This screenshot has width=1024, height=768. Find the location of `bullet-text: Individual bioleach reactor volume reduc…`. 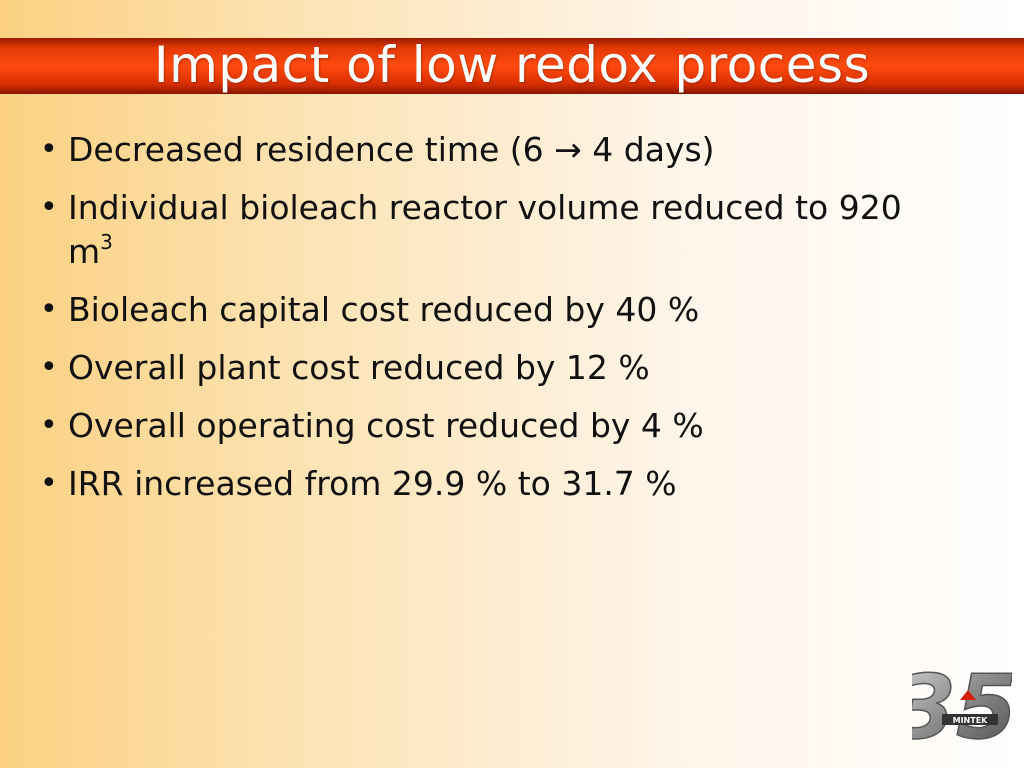

bullet-text: Individual bioleach reactor volume reduc… is located at coordinates (485, 229).